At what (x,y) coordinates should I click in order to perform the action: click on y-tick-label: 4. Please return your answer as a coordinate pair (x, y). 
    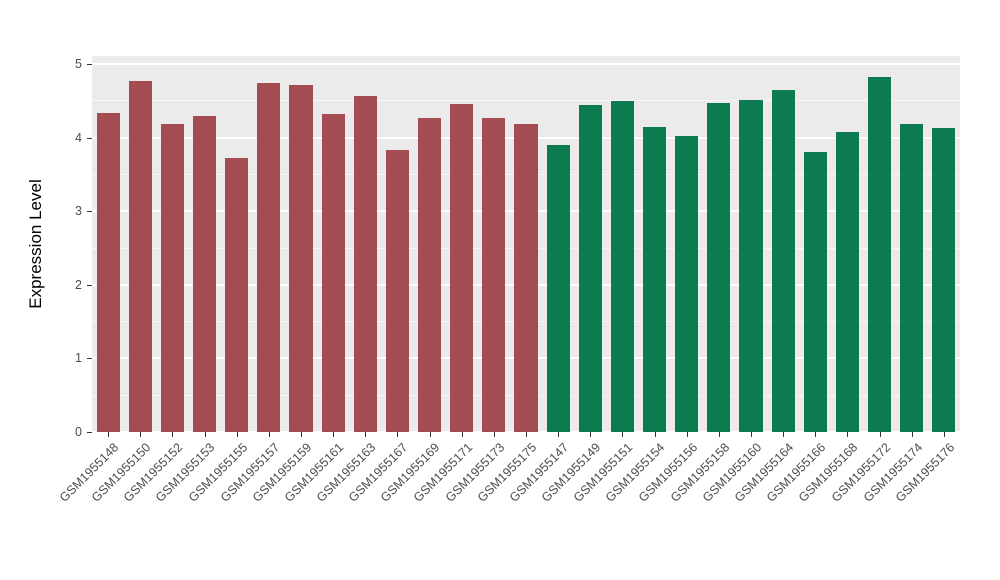
    Looking at the image, I should click on (78, 137).